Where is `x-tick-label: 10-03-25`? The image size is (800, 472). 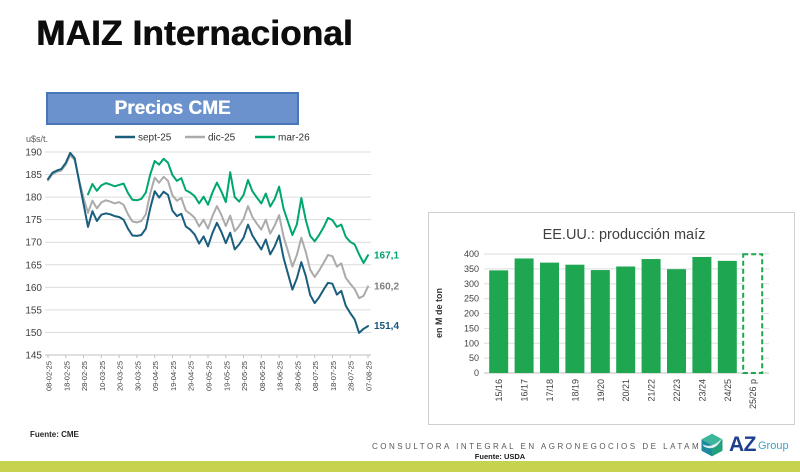
x-tick-label: 10-03-25 is located at coordinates (102, 376).